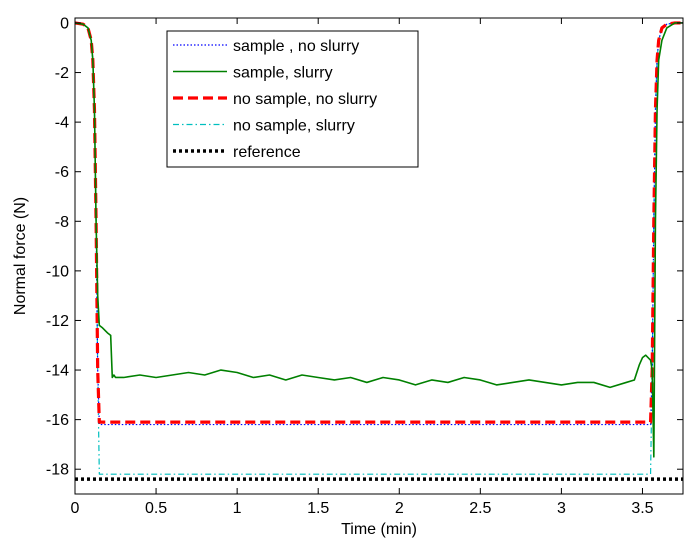 The height and width of the screenshot is (550, 697). What do you see at coordinates (20, 256) in the screenshot?
I see `y-axis-label: Normal force (N)` at bounding box center [20, 256].